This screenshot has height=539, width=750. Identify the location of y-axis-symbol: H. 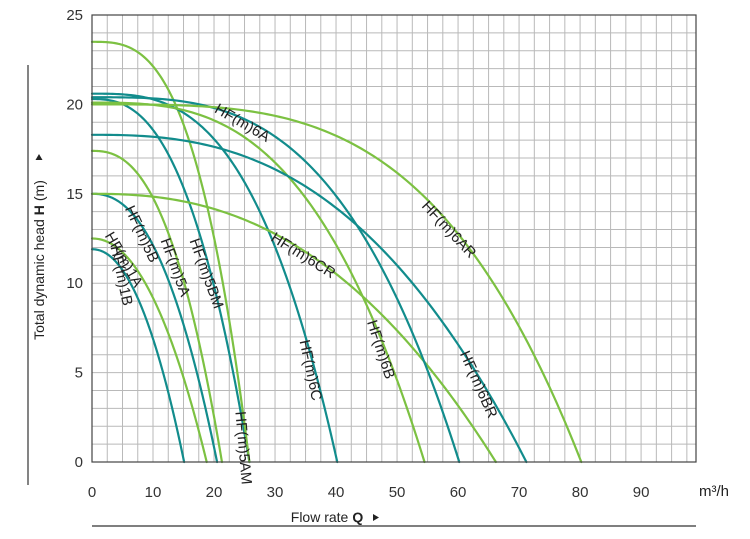
(39, 210).